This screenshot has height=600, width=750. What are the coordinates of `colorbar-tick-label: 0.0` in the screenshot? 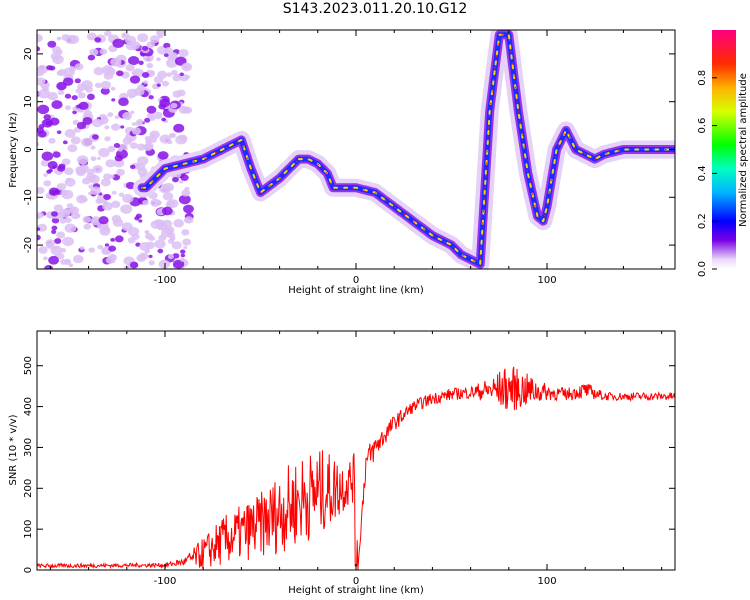 It's located at (702, 269).